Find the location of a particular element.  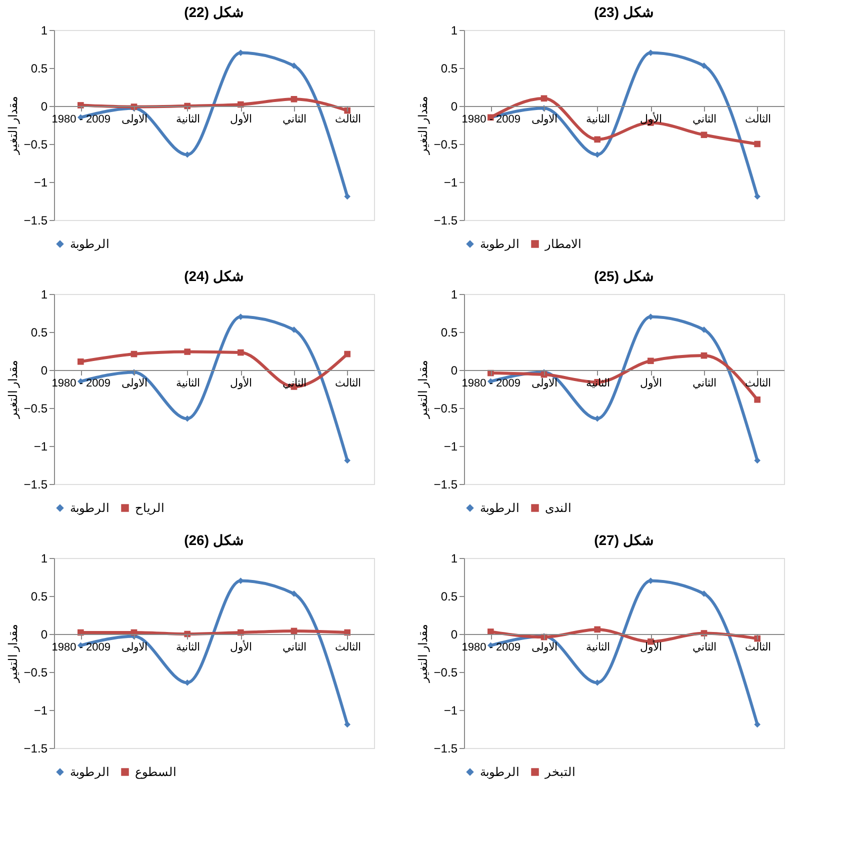

legend-label: السطوع is located at coordinates (155, 772).